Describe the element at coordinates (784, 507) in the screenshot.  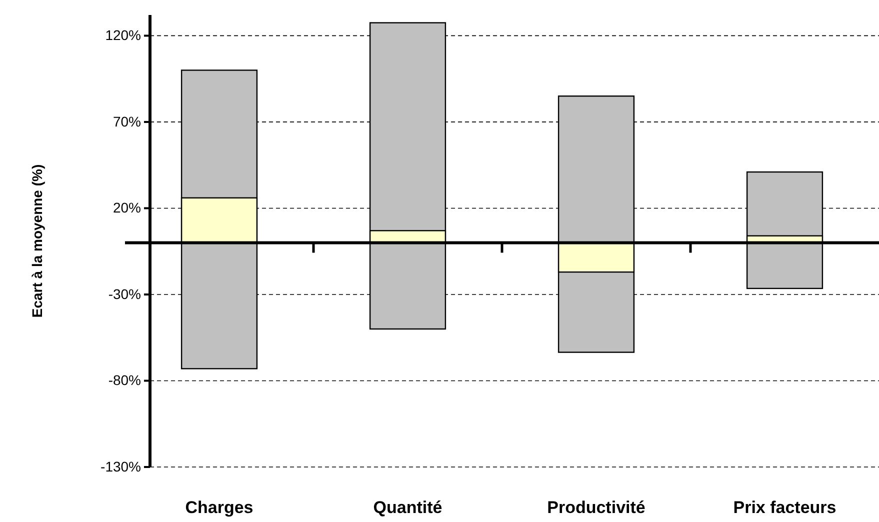
I see `x-tick-label: Prix facteurs` at that location.